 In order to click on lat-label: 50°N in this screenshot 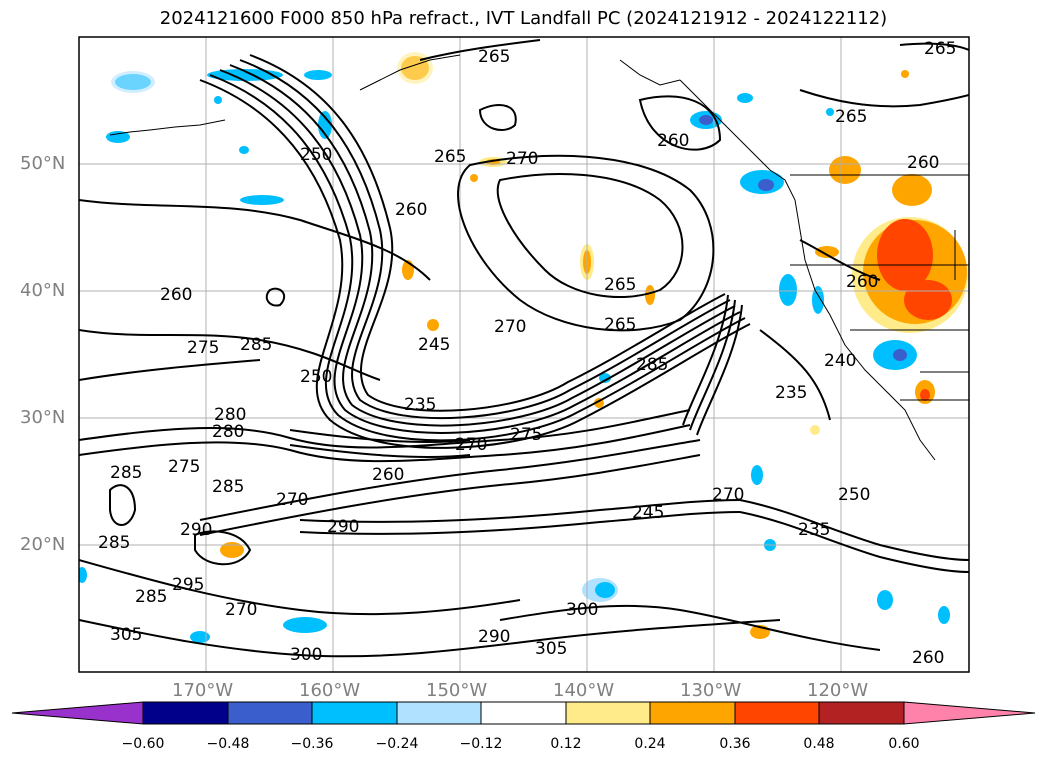, I will do `click(43, 163)`.